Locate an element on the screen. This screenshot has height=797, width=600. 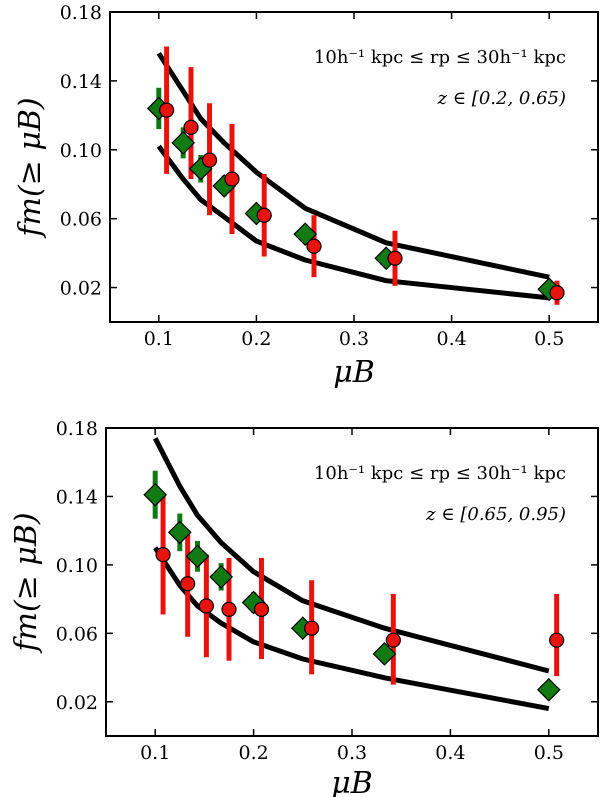
annotation-redshift-range: z ∈ [0.2, 0.65) is located at coordinates (501, 98).